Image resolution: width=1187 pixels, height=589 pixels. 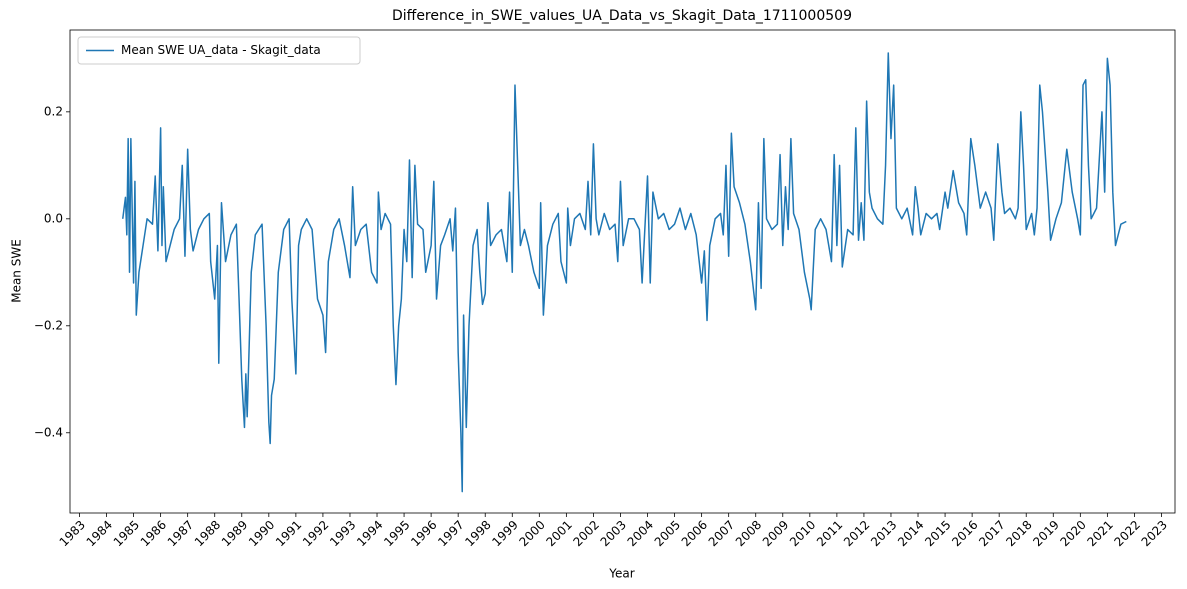 What do you see at coordinates (1127, 533) in the screenshot?
I see `x-tick-label: 2022` at bounding box center [1127, 533].